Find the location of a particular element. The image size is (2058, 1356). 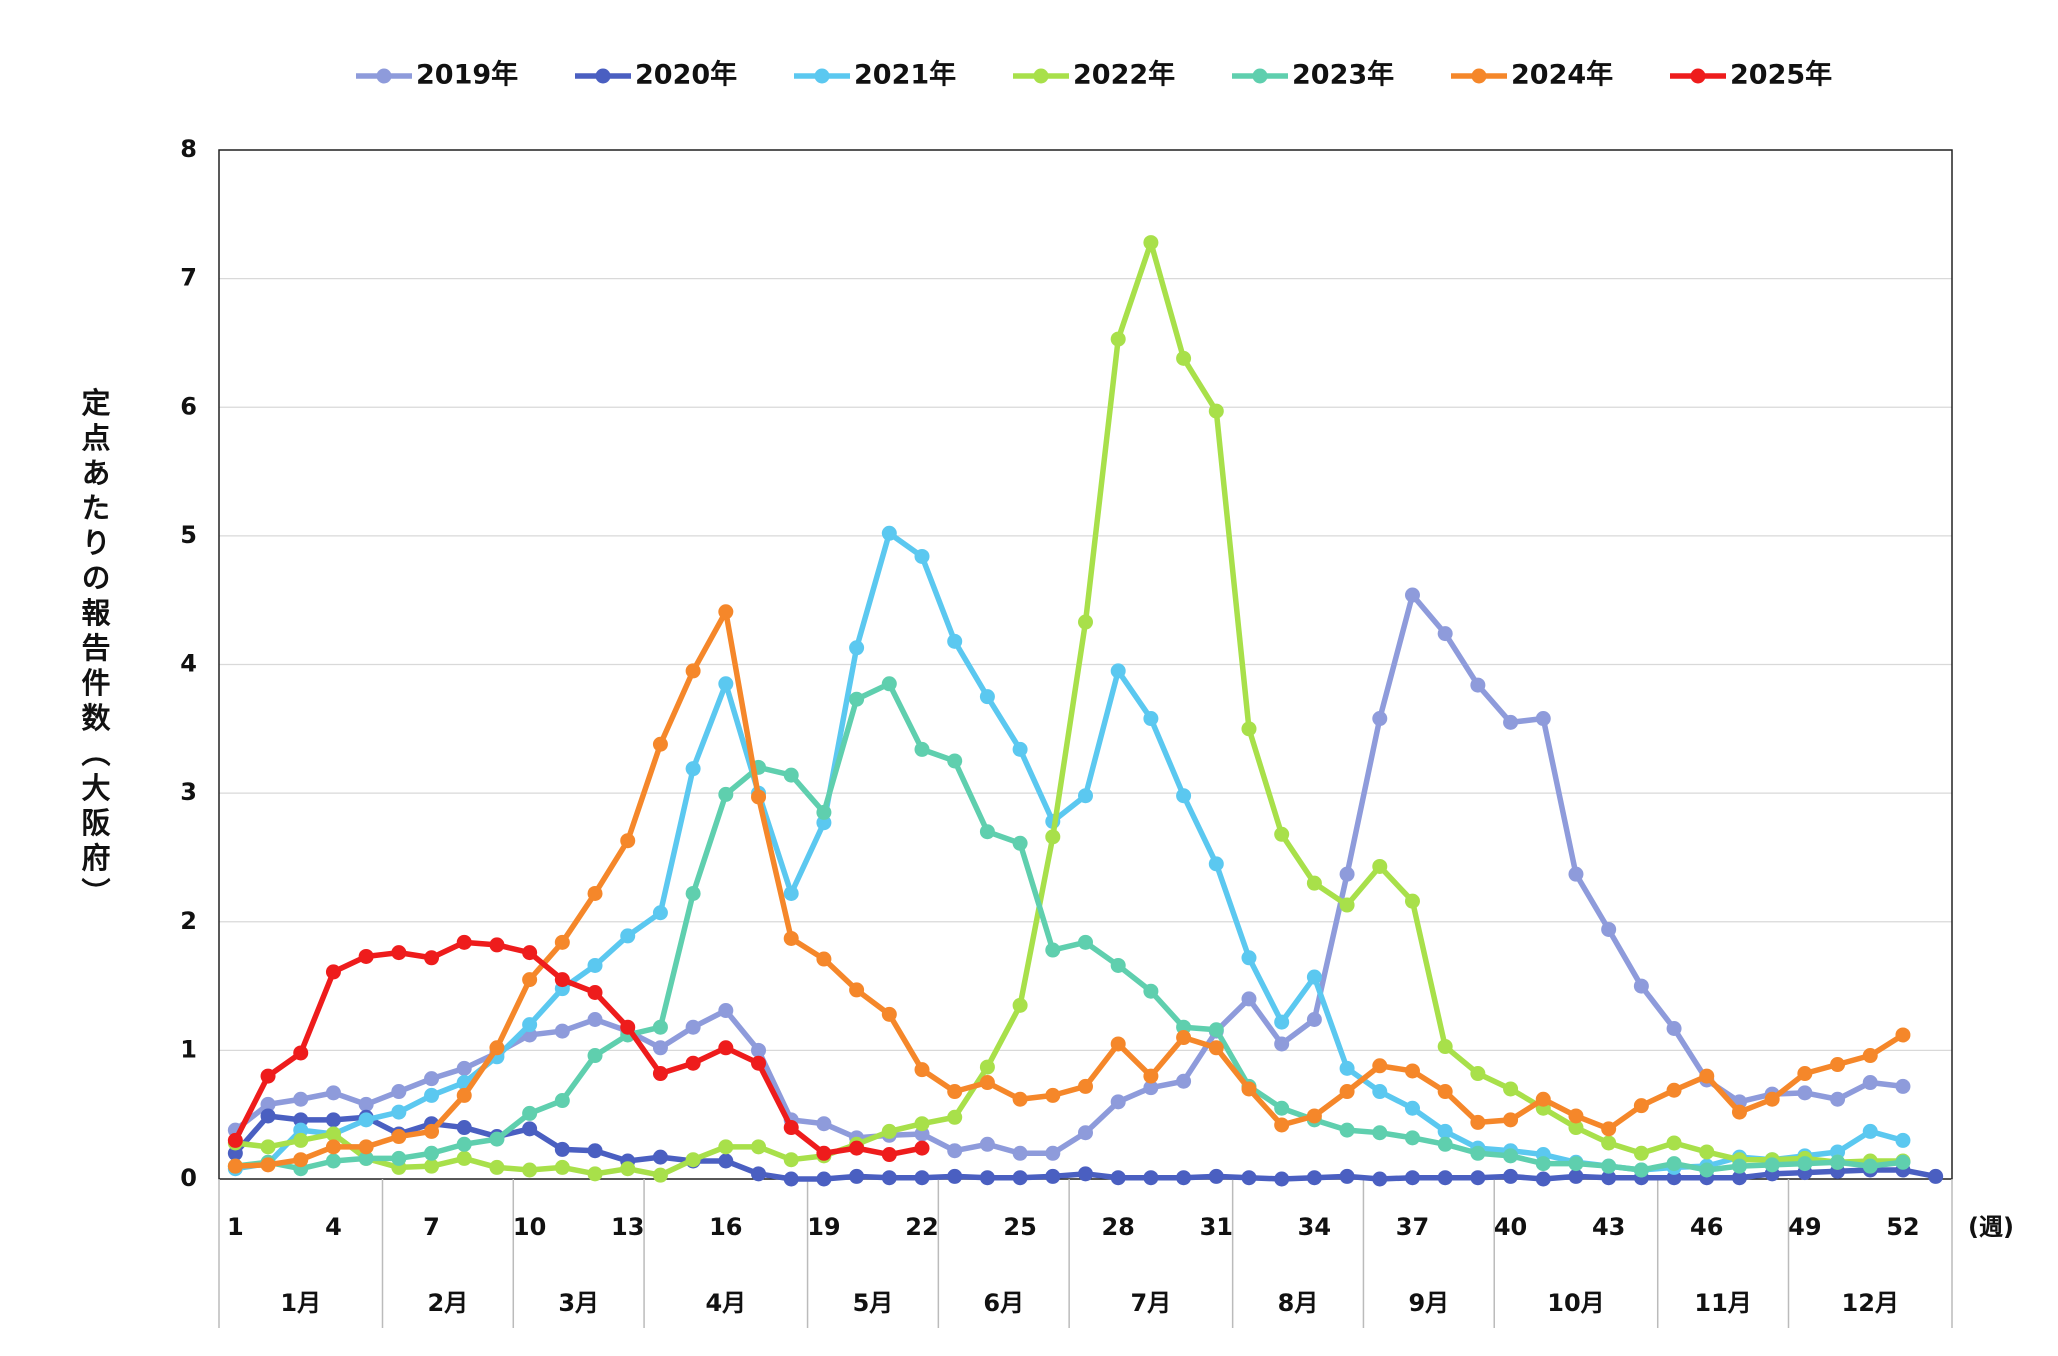

month-label: 1月 is located at coordinates (300, 1303).